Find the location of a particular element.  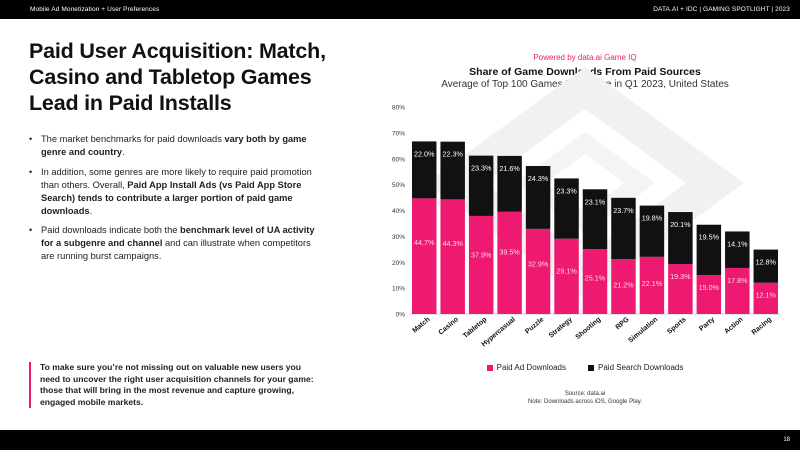

x-tick-label: Sports is located at coordinates (677, 326).